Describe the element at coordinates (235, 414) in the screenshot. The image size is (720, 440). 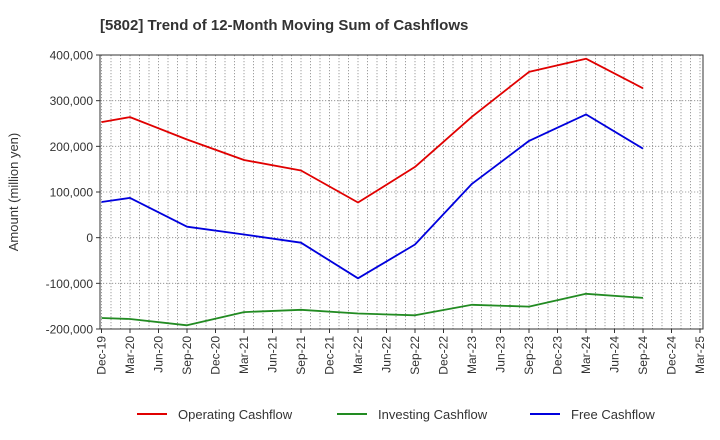
I see `legend-label: Operating Cashflow` at that location.